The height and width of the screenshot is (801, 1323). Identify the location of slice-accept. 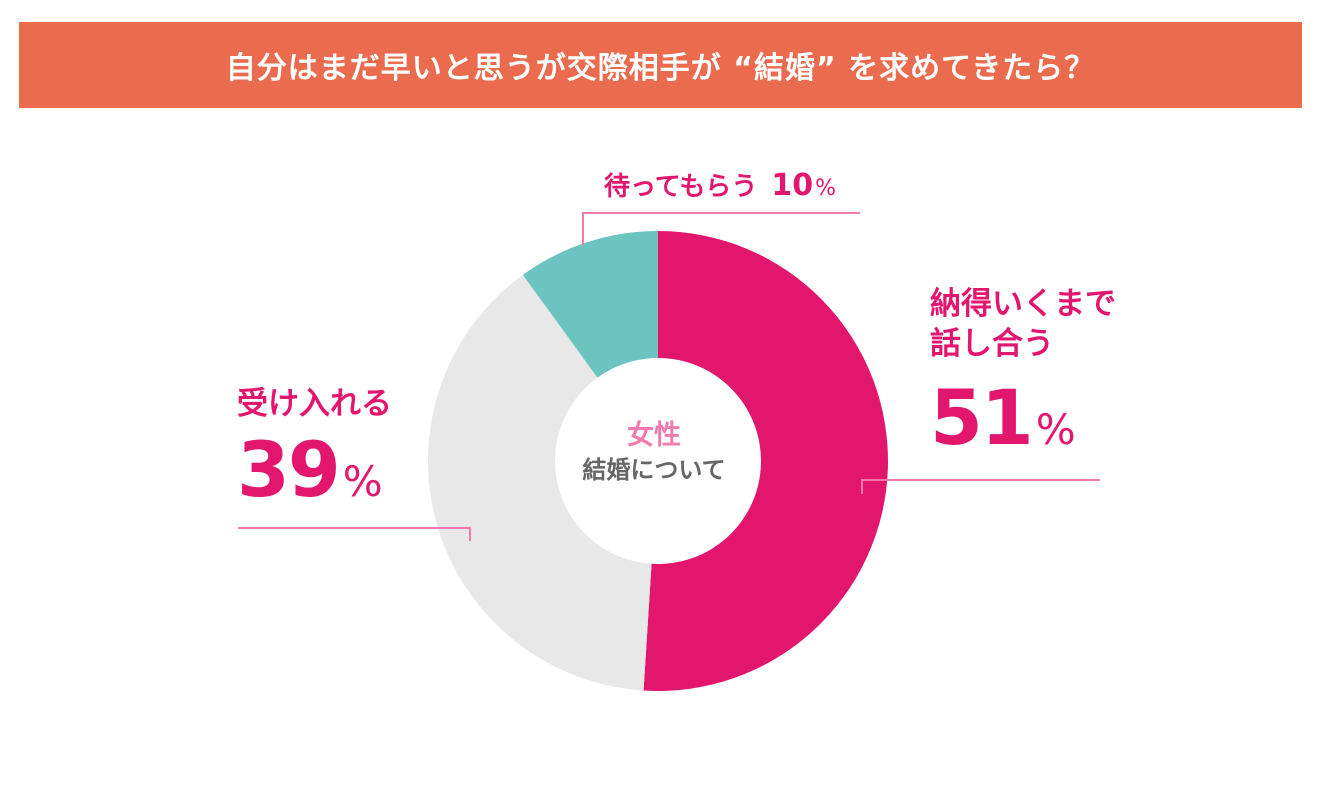
(540, 482).